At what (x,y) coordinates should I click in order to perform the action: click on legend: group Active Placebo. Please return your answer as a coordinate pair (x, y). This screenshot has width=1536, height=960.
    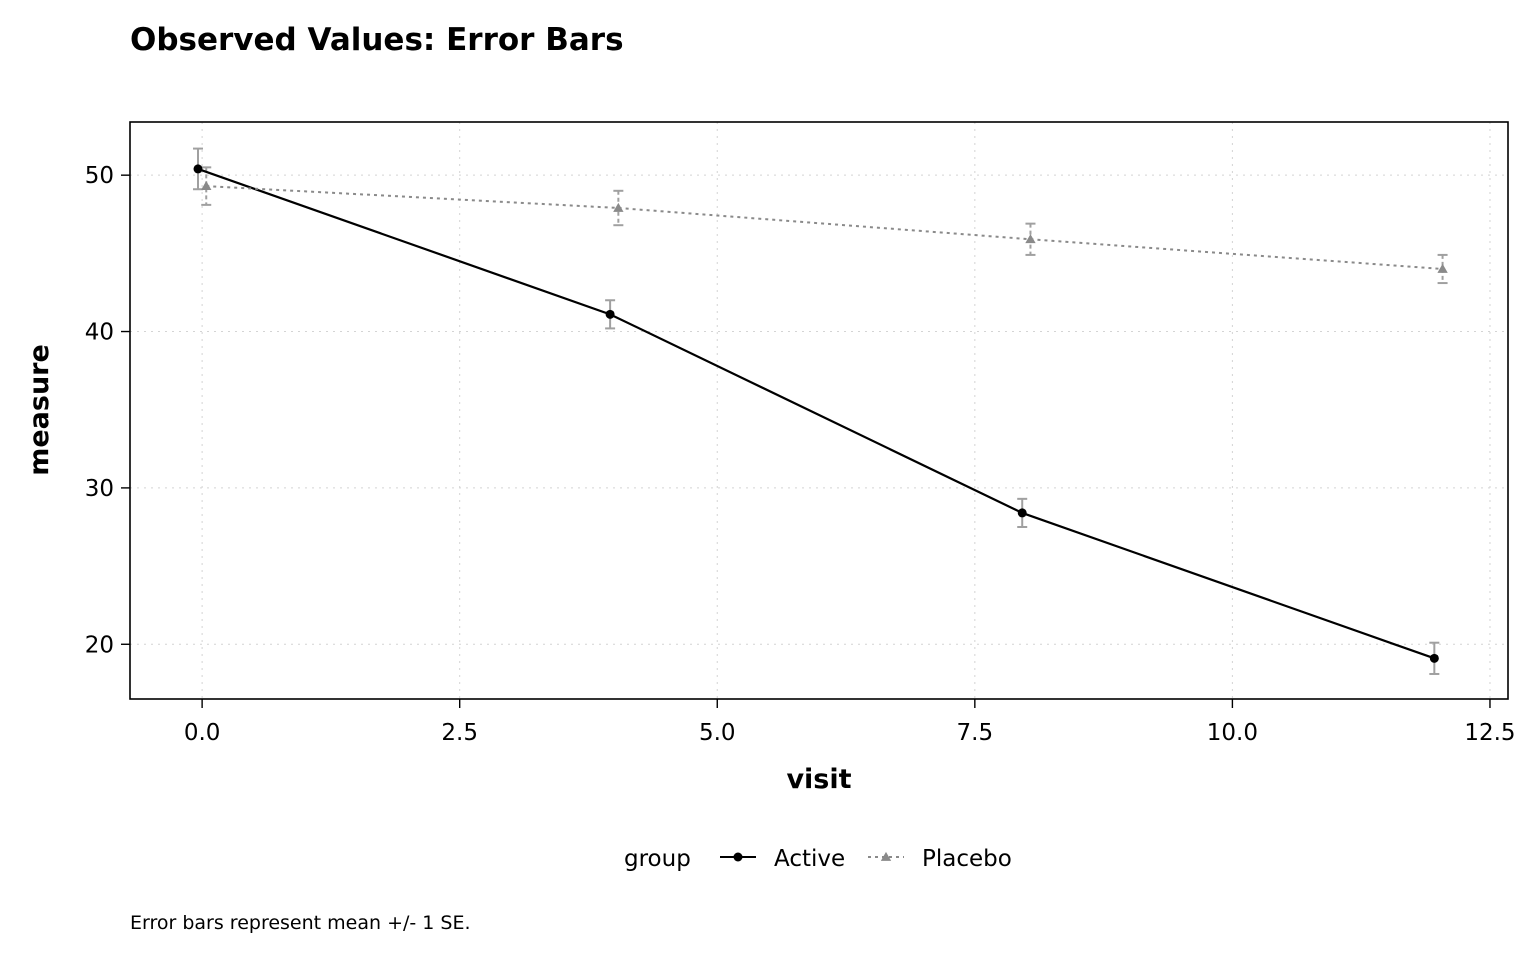
    Looking at the image, I should click on (818, 859).